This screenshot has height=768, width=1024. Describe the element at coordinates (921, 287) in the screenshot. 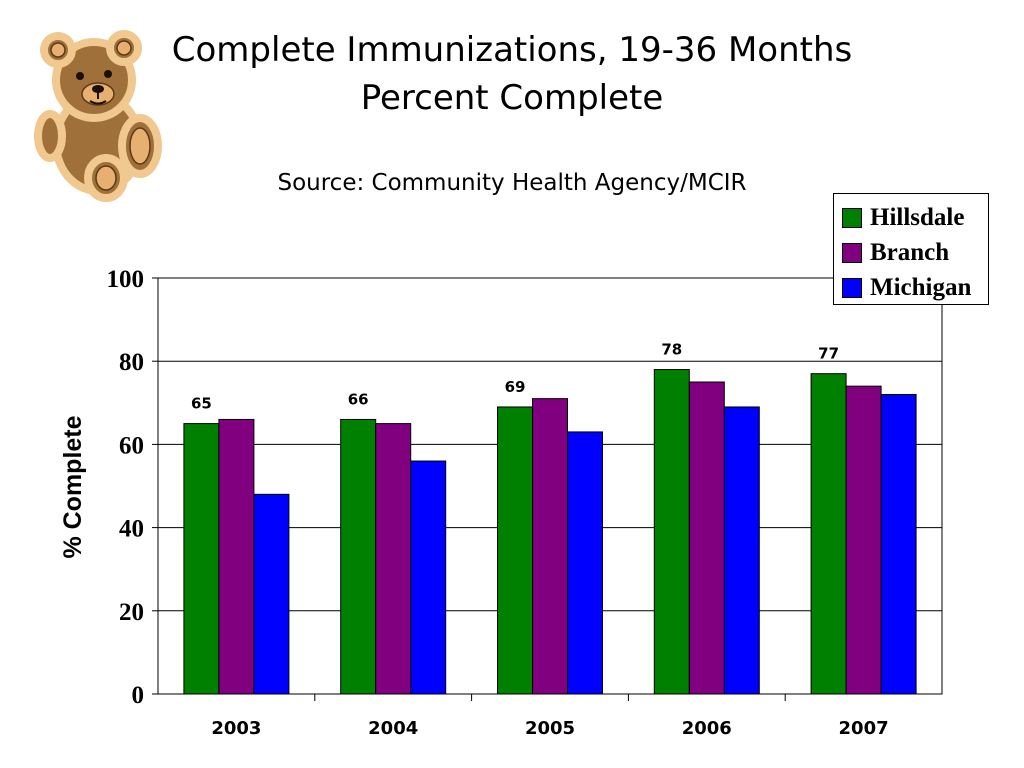

I see `legend-label-michigan: Michigan` at that location.